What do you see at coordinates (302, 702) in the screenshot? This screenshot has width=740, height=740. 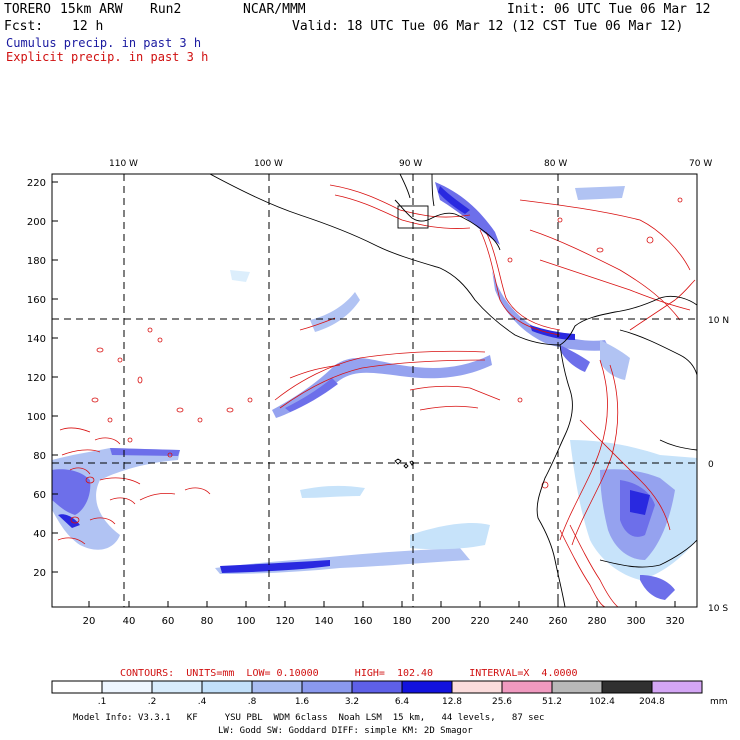 I see `color-bar-label: 1.6` at bounding box center [302, 702].